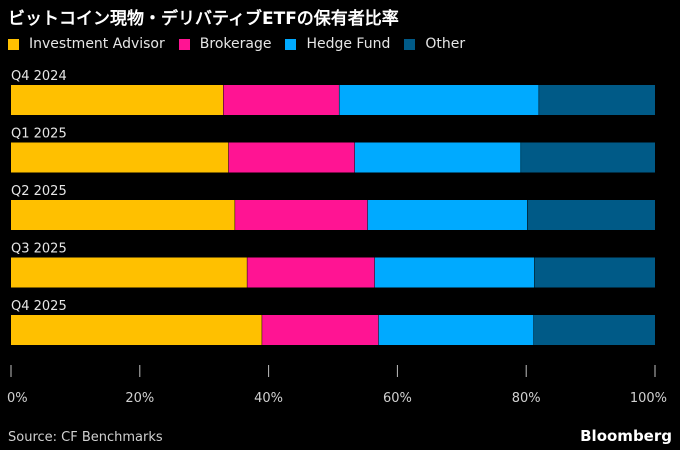 The height and width of the screenshot is (450, 680). I want to click on legend-label-other: Other, so click(445, 44).